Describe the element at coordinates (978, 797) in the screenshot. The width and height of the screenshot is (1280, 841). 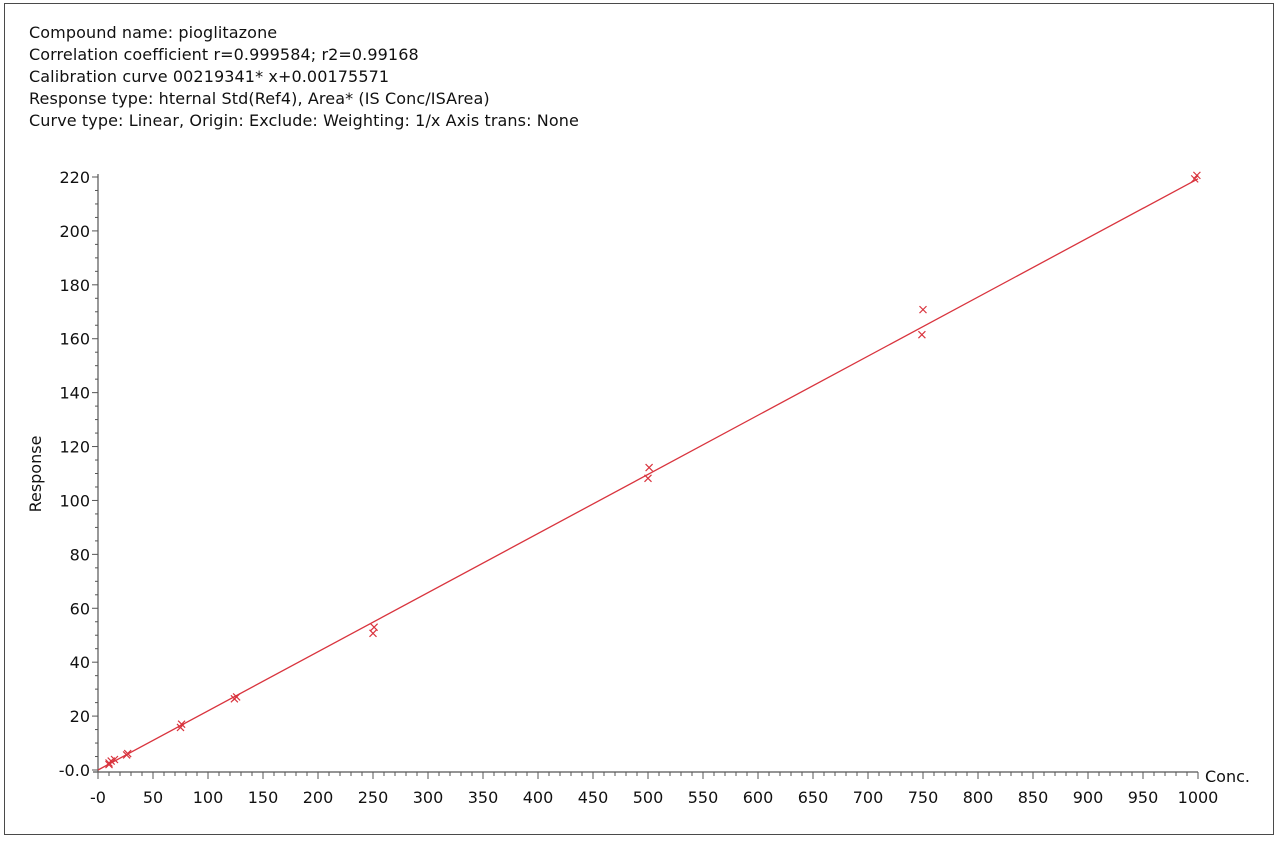
I see `x-tick-label: 800` at that location.